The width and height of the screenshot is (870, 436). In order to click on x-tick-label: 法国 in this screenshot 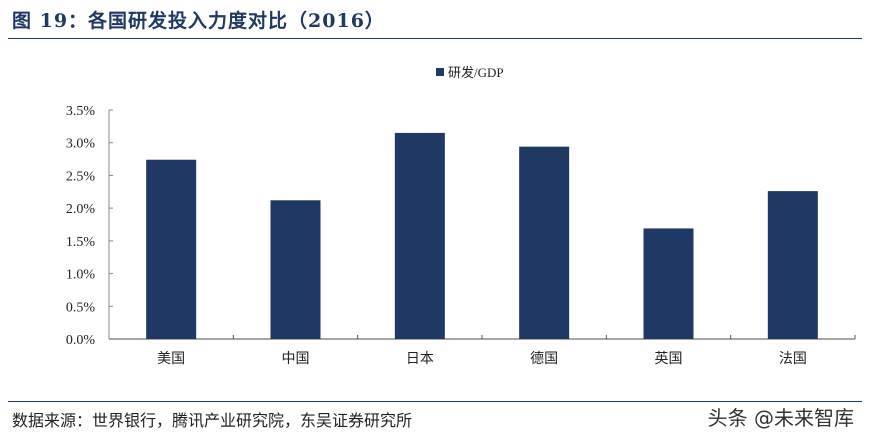, I will do `click(793, 359)`.